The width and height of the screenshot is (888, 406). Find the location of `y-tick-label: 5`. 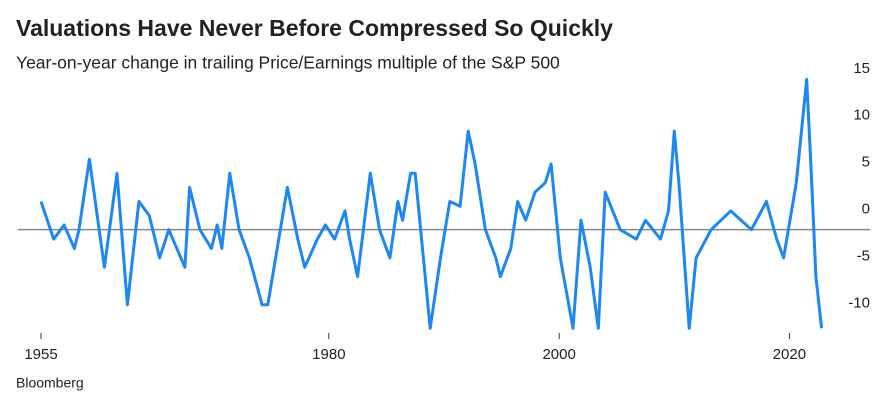

y-tick-label: 5 is located at coordinates (866, 162).